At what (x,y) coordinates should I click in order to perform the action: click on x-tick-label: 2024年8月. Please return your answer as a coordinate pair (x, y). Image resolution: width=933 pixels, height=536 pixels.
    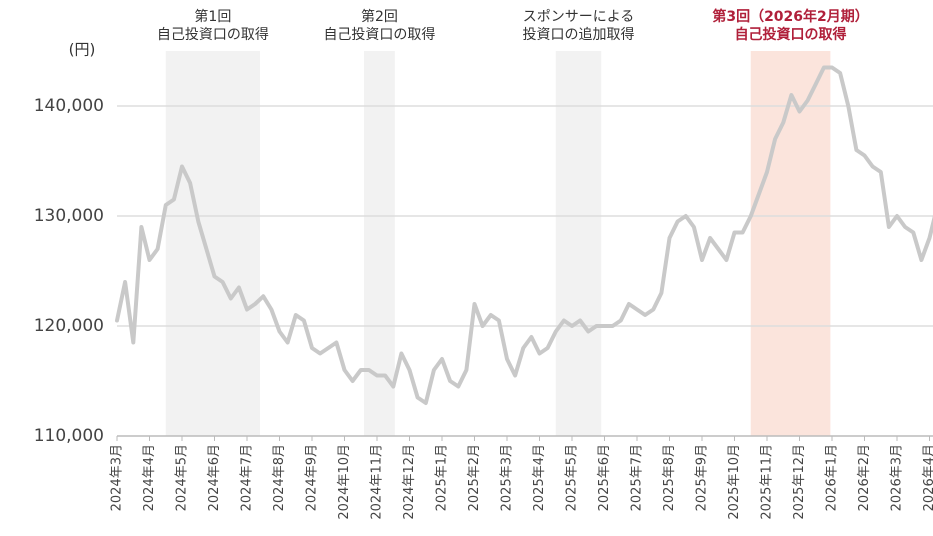
    Looking at the image, I should click on (279, 477).